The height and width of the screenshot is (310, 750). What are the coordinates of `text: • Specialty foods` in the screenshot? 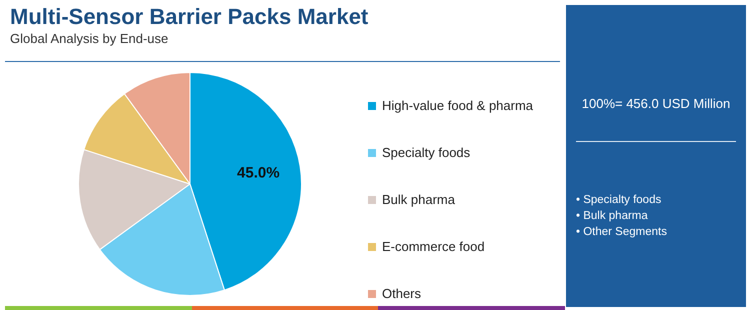 It's located at (619, 200).